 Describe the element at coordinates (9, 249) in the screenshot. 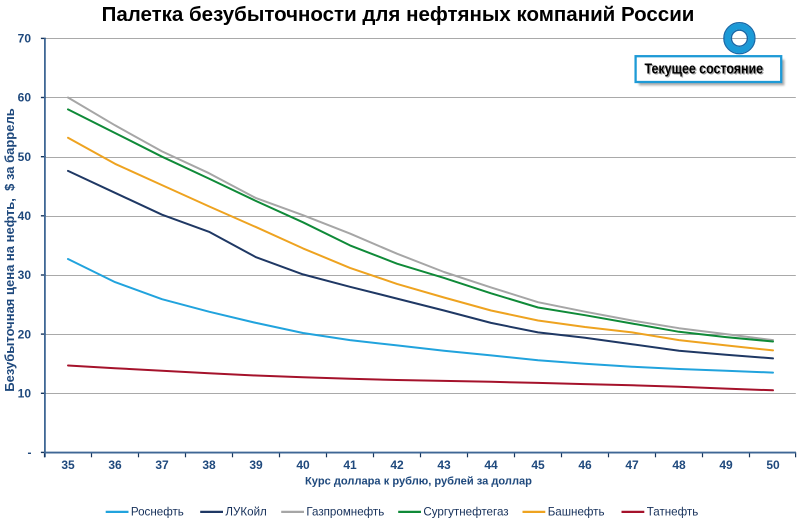

I see `svg-text:Безубыточная цена на нефть, $: Безубыточная цена на нефть, $ за баррель` at that location.